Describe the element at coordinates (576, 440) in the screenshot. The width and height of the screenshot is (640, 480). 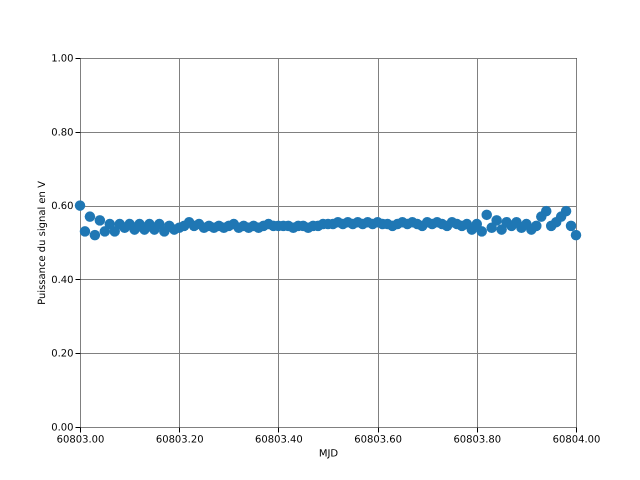
I see `x-tick-label: 60804.00` at that location.